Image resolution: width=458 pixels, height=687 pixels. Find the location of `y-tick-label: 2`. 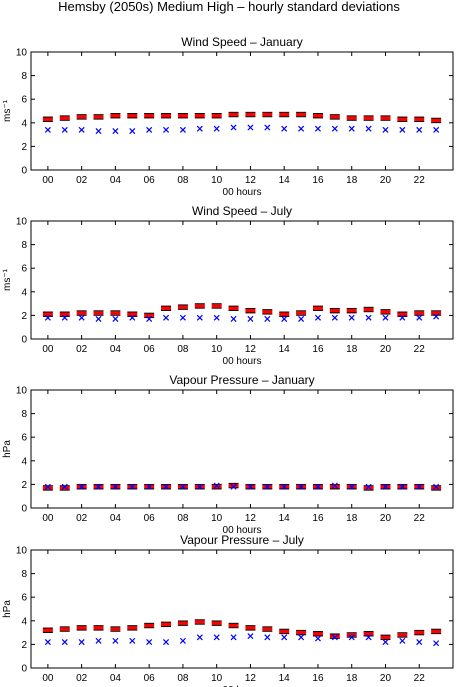

y-tick-label: 2 is located at coordinates (24, 645).